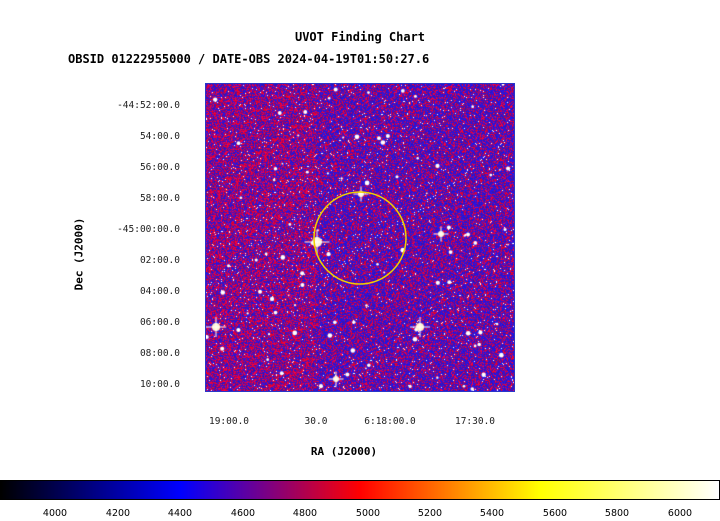 This screenshot has width=720, height=521. What do you see at coordinates (617, 513) in the screenshot?
I see `colorbar-tick-label: 5800` at bounding box center [617, 513].